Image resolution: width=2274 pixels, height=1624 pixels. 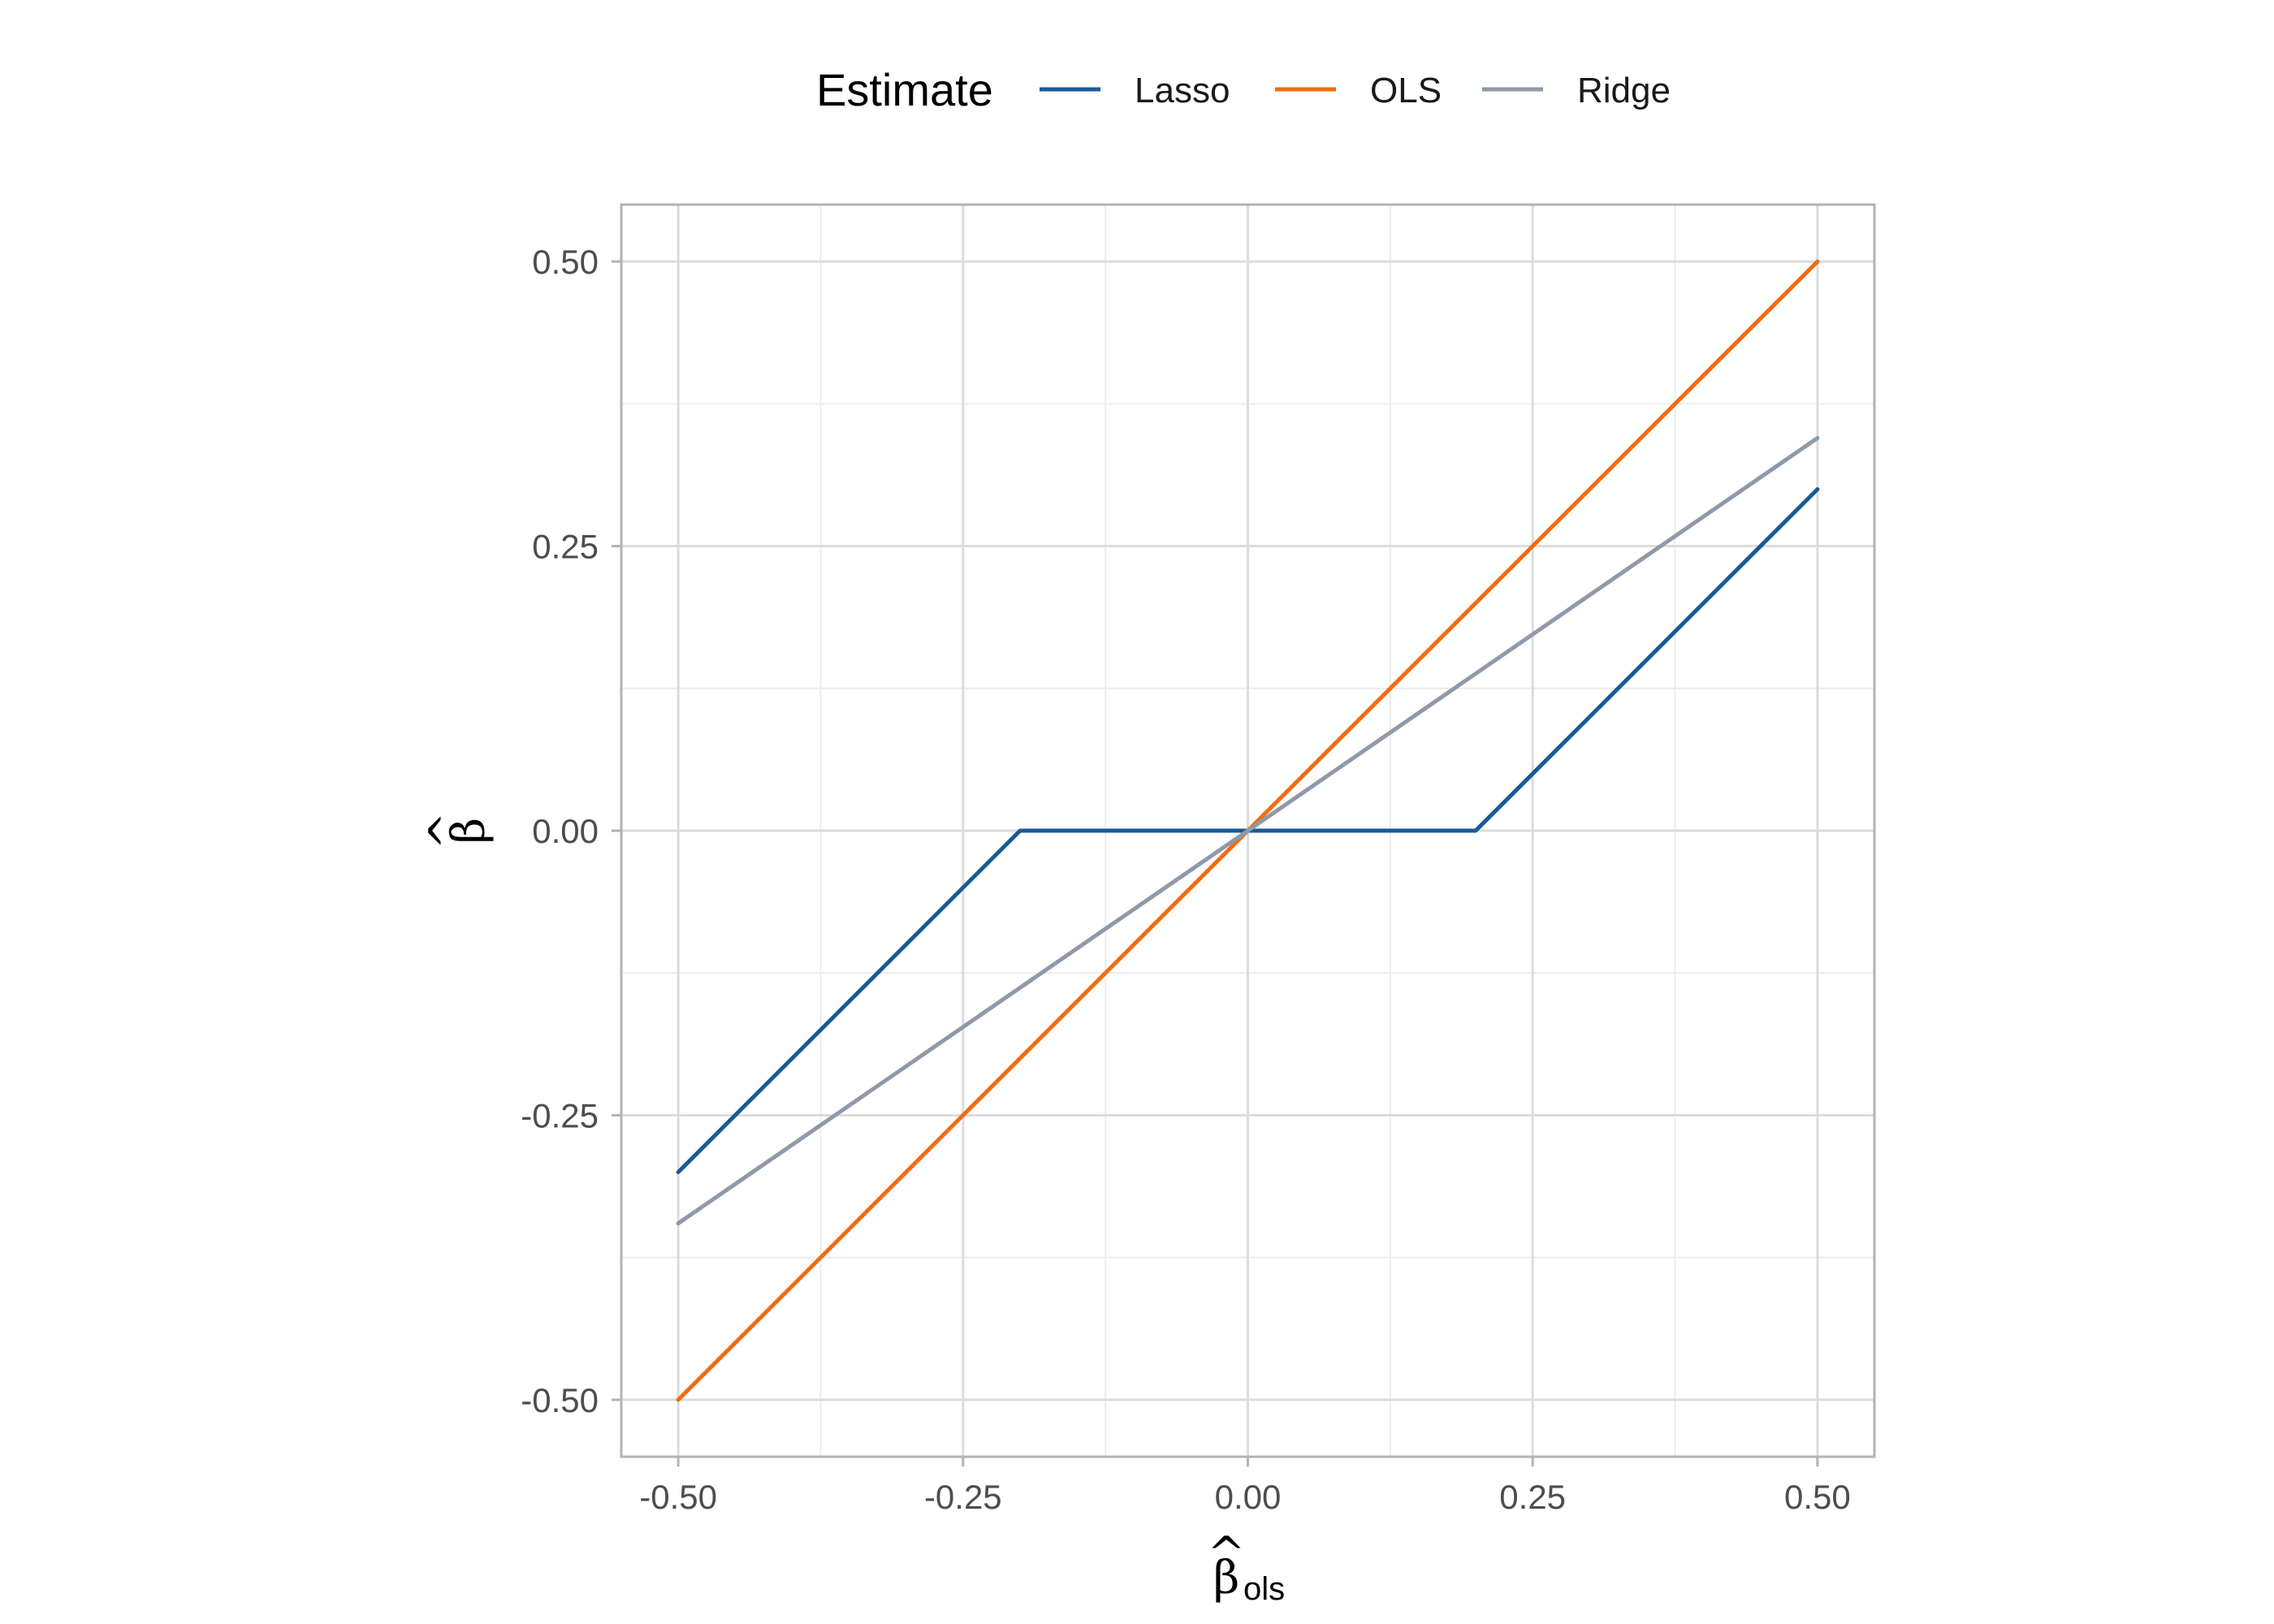 I want to click on y-tick-label: 0.00, so click(x=565, y=831).